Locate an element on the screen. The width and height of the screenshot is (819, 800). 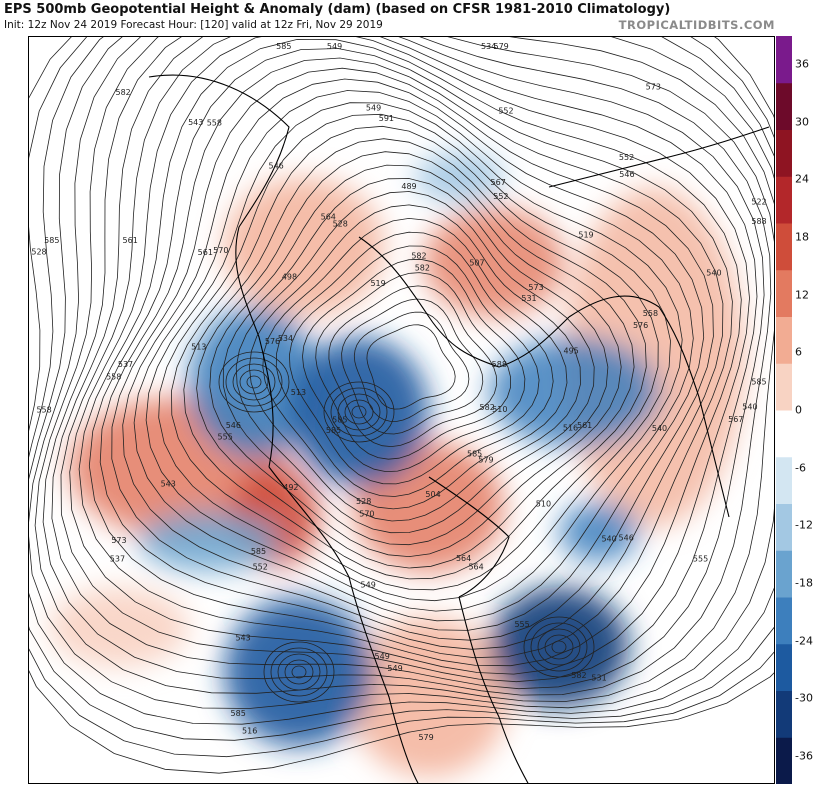
contour-label: 495 is located at coordinates (570, 350).